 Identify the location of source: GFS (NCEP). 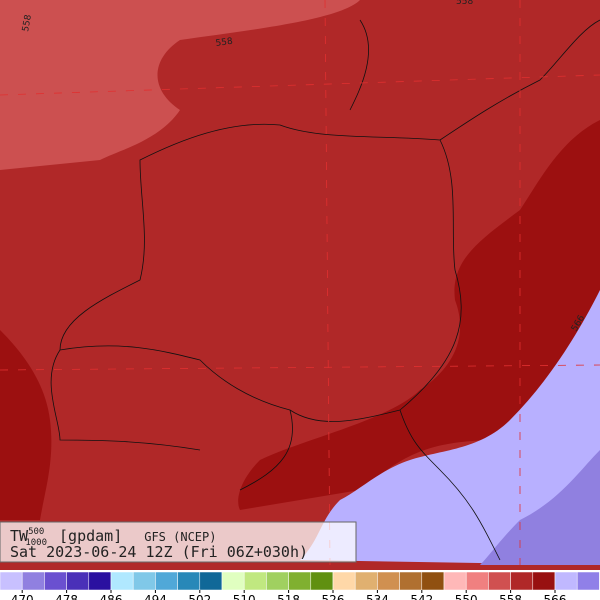
(180, 537).